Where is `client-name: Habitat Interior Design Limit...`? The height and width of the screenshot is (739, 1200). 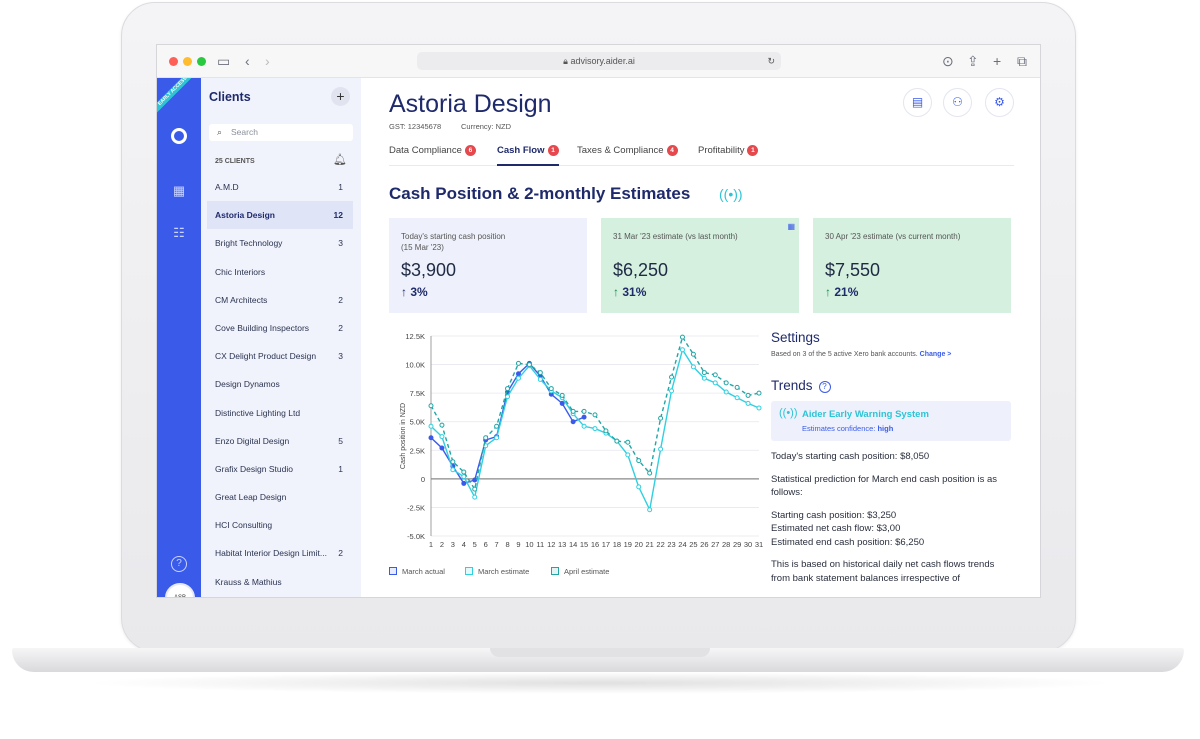
client-name: Habitat Interior Design Limit... is located at coordinates (271, 553).